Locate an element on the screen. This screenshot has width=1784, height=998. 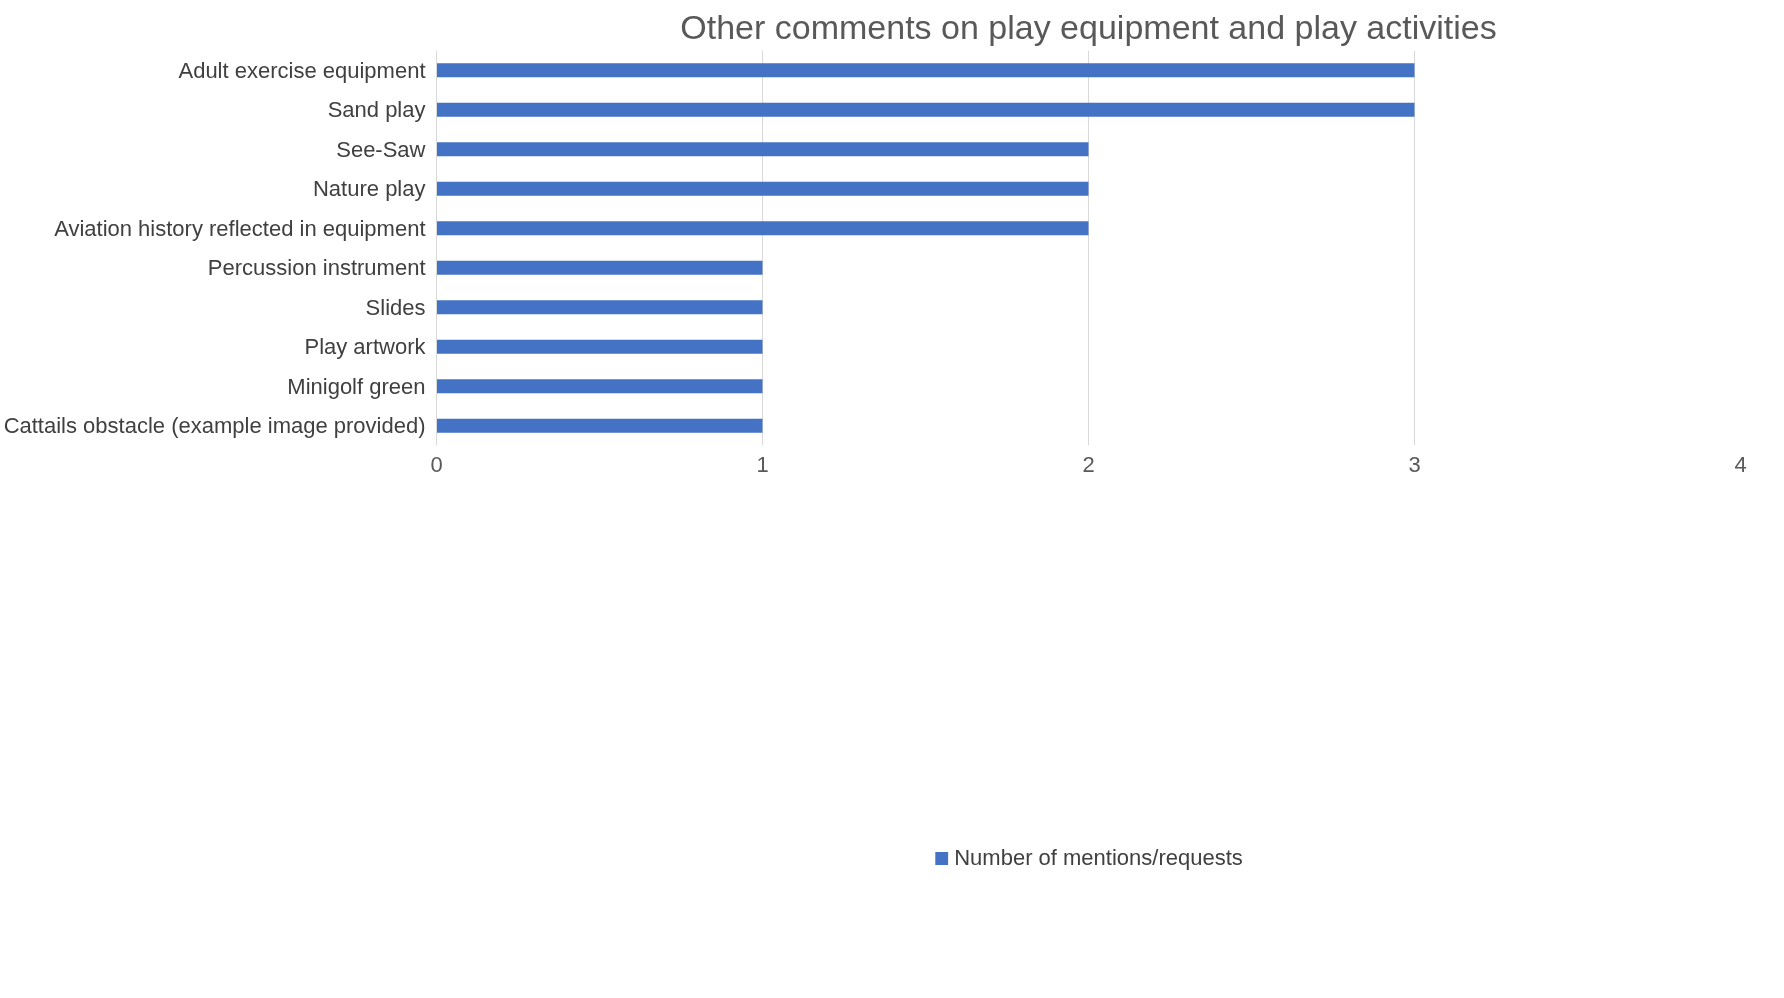
legend-label: Number of mentions/requests is located at coordinates (1098, 857).